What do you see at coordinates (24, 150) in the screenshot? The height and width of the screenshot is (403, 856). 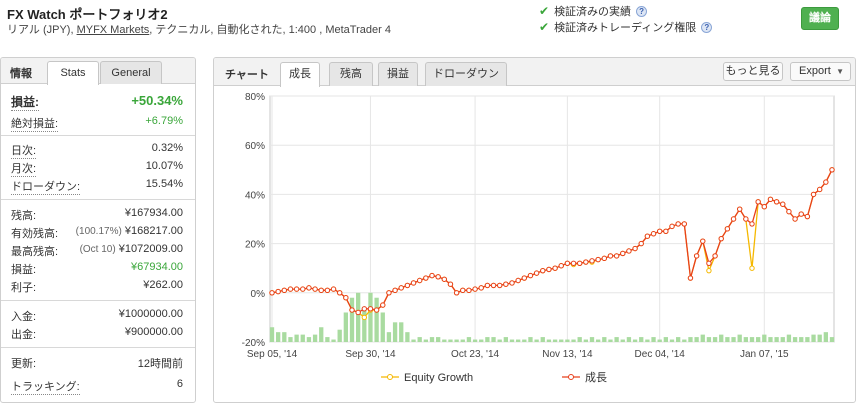 I see `stat-label: 日次:` at bounding box center [24, 150].